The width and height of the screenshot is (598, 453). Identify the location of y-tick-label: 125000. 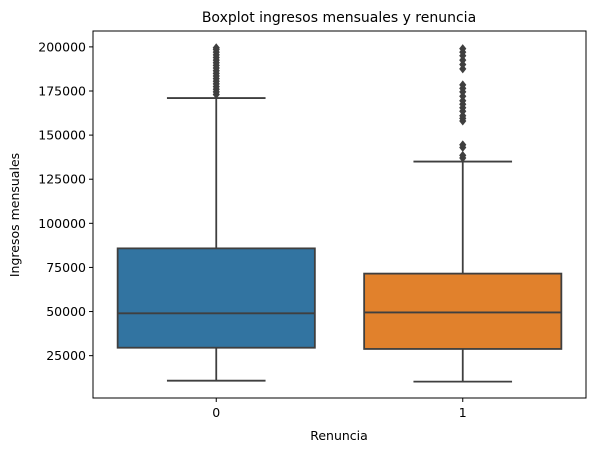
(62, 179).